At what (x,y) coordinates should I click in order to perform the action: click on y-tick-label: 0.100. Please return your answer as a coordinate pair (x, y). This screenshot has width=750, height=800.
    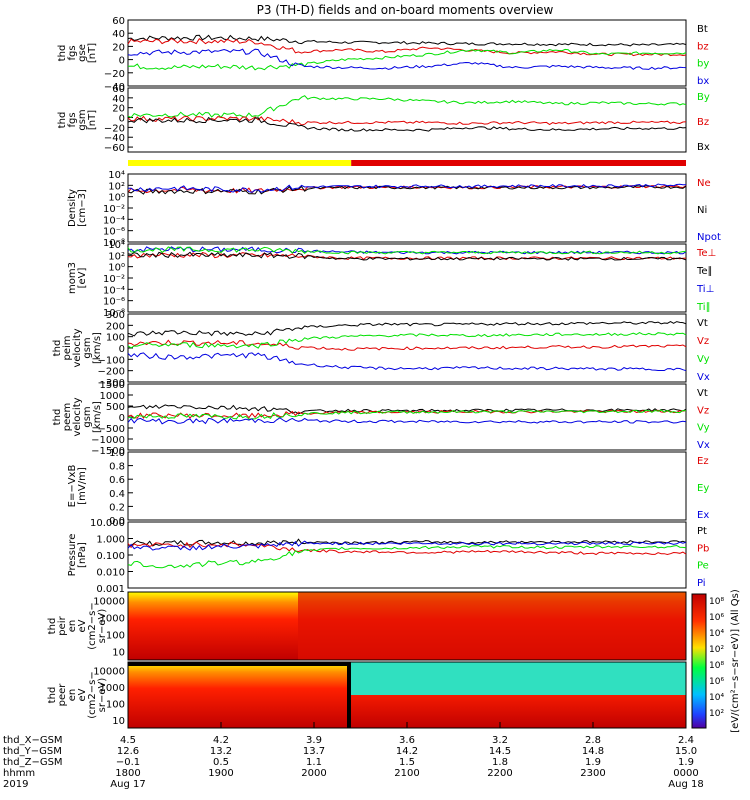
    Looking at the image, I should click on (110, 556).